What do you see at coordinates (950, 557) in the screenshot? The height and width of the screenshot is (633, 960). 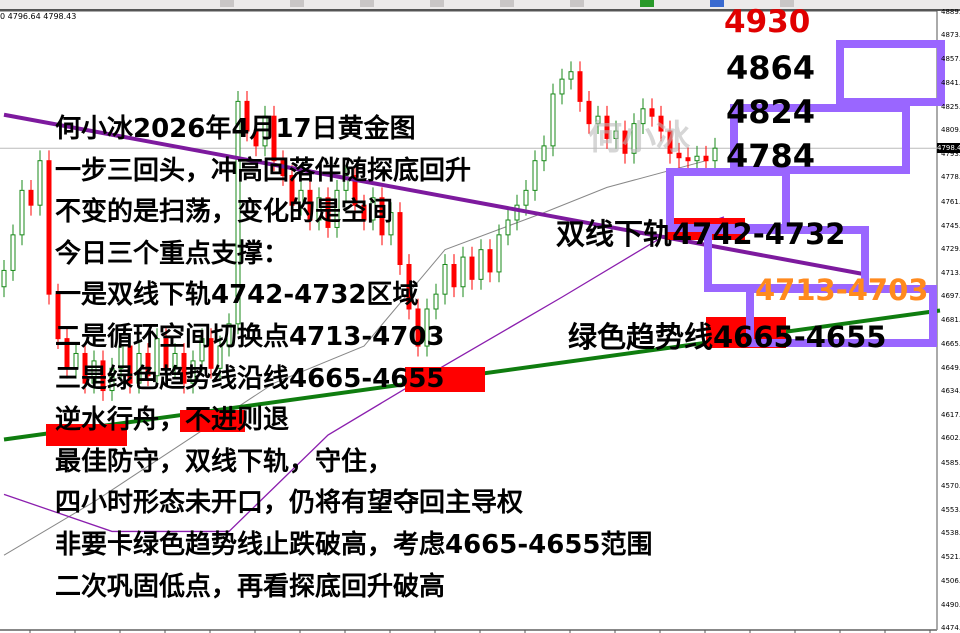 I see `price-tick: 4521.9` at bounding box center [950, 557].